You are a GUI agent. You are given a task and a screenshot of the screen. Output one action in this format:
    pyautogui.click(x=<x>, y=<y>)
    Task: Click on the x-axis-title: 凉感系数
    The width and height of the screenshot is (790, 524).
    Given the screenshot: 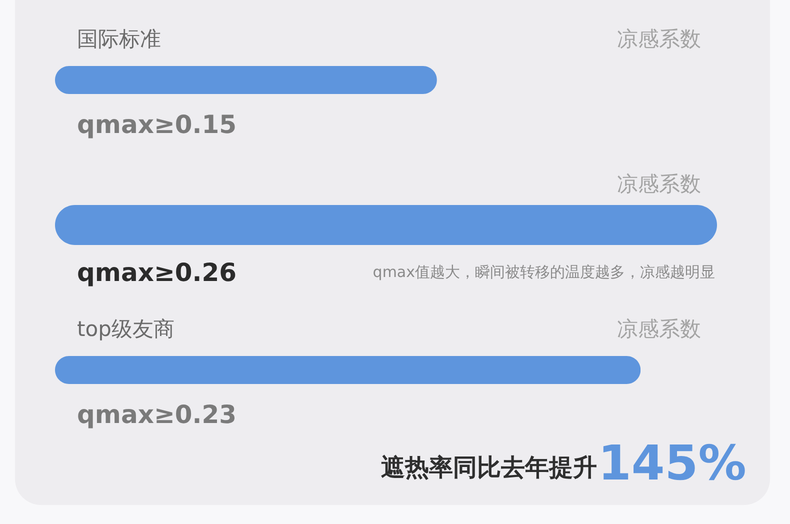 What is the action you would take?
    pyautogui.click(x=659, y=39)
    